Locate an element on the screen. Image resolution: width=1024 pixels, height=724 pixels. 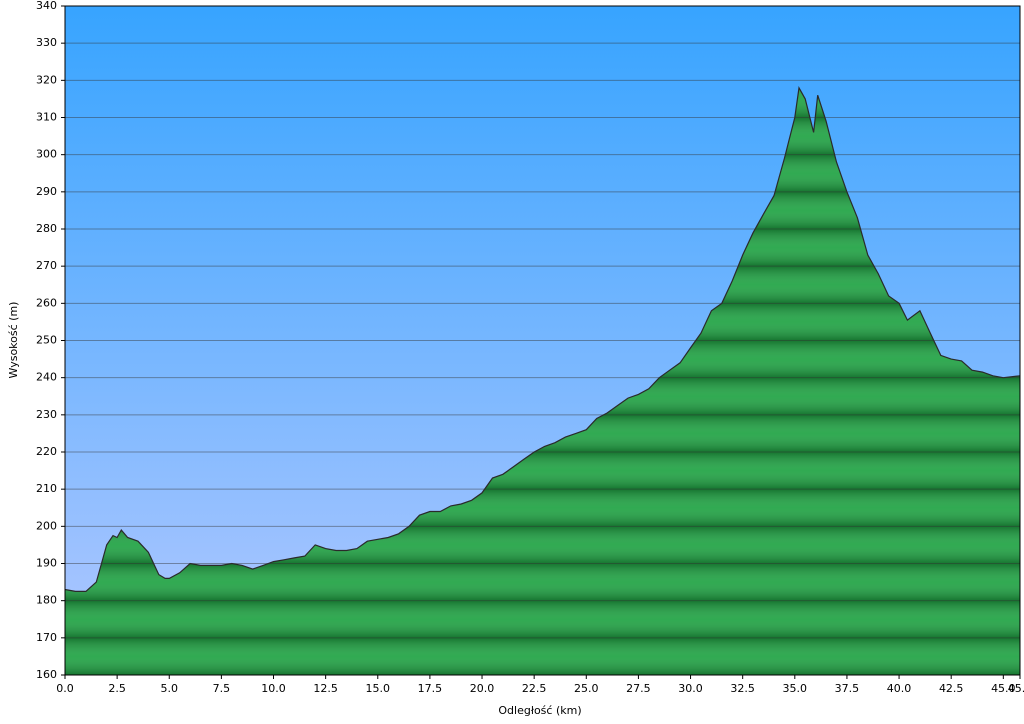
x-tick-label: 32.5 is located at coordinates (742, 688).